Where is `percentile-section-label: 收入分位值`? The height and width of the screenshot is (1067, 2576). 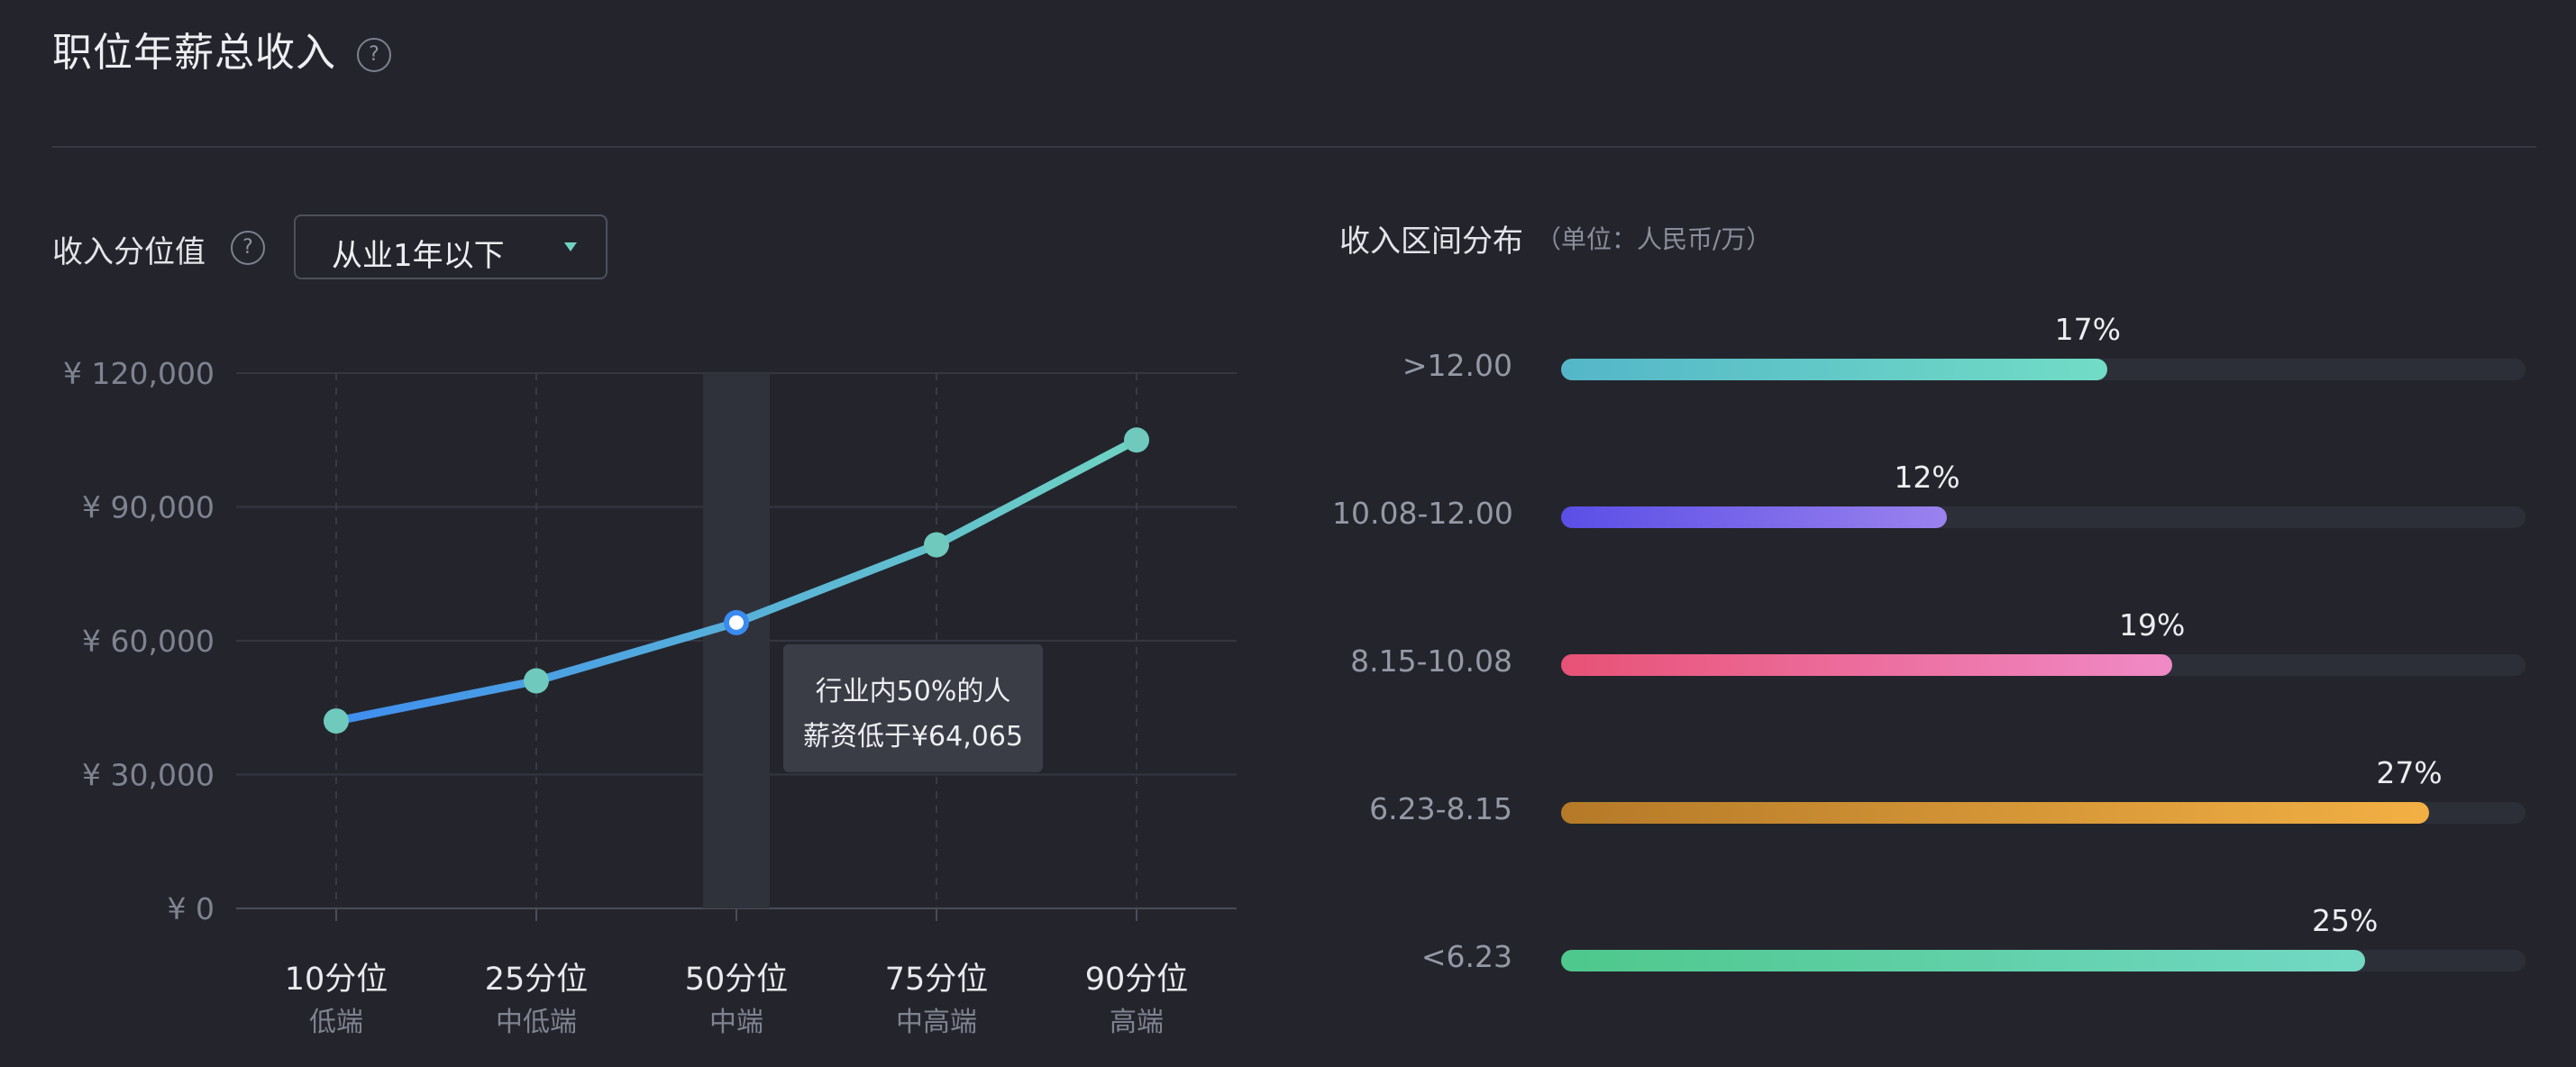 percentile-section-label: 收入分位值 is located at coordinates (129, 252).